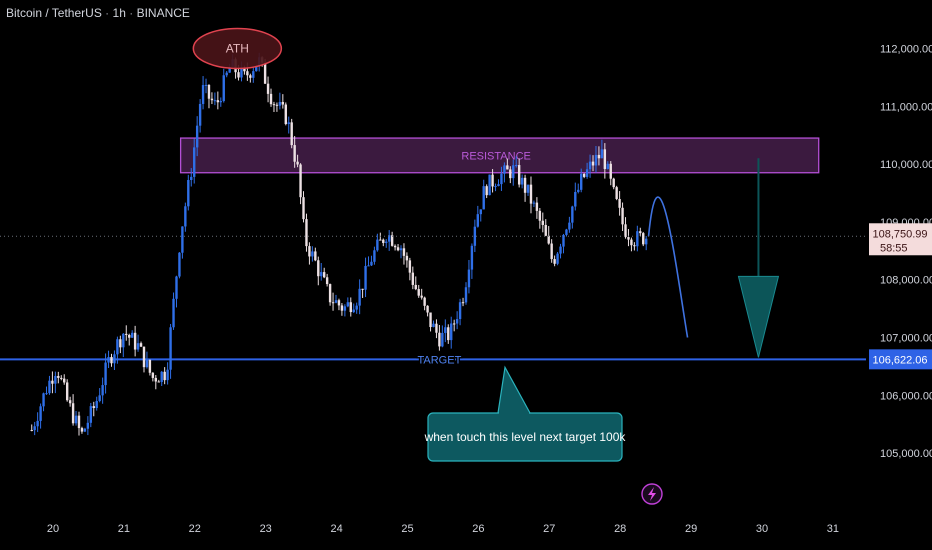 The width and height of the screenshot is (932, 550). What do you see at coordinates (499, 155) in the screenshot?
I see `resistance-zone` at bounding box center [499, 155].